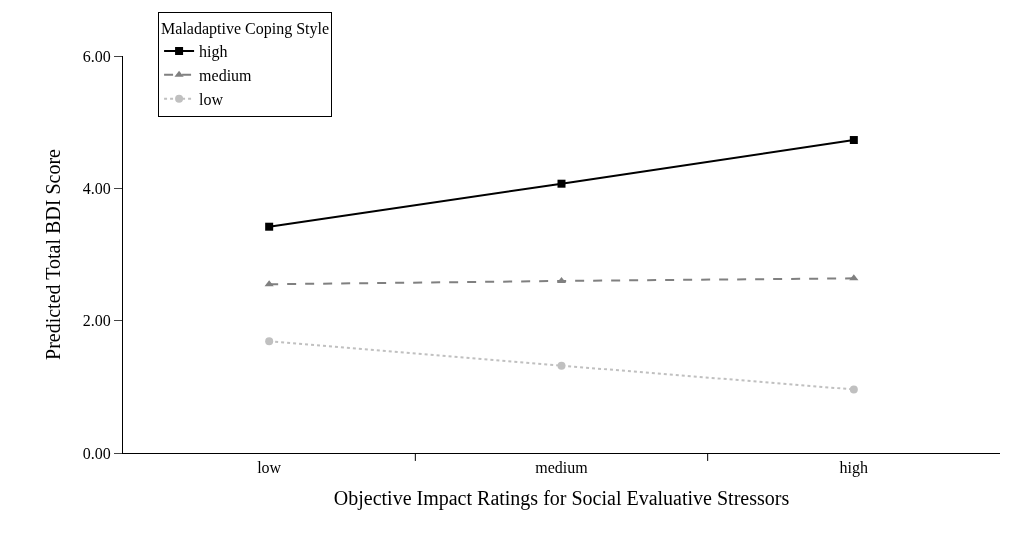  Describe the element at coordinates (96, 453) in the screenshot. I see `y-tick-label: 0.00` at that location.